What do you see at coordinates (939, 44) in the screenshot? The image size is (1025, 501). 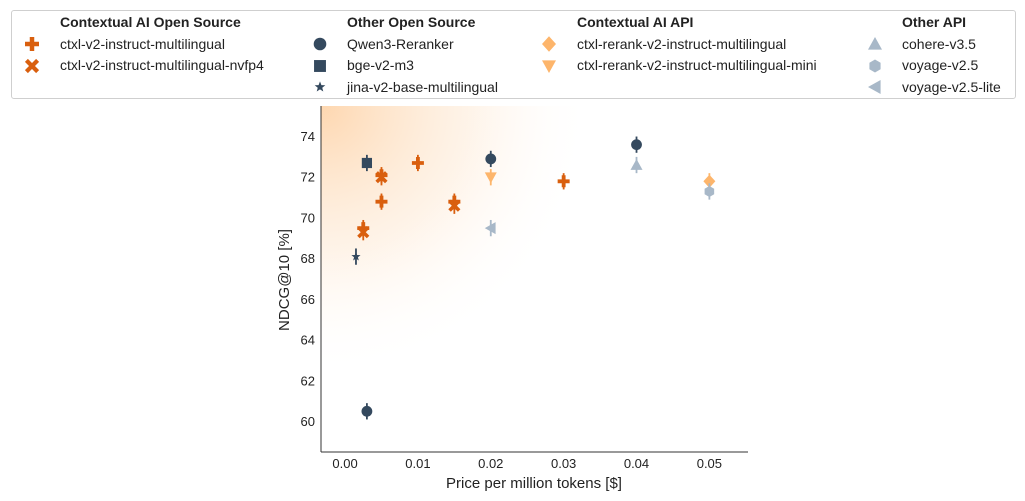 I see `legend-label: cohere-v3.5` at bounding box center [939, 44].